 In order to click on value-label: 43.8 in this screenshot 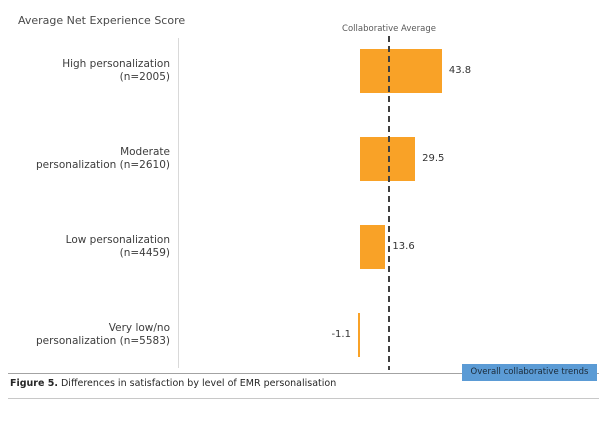, I will do `click(460, 70)`.